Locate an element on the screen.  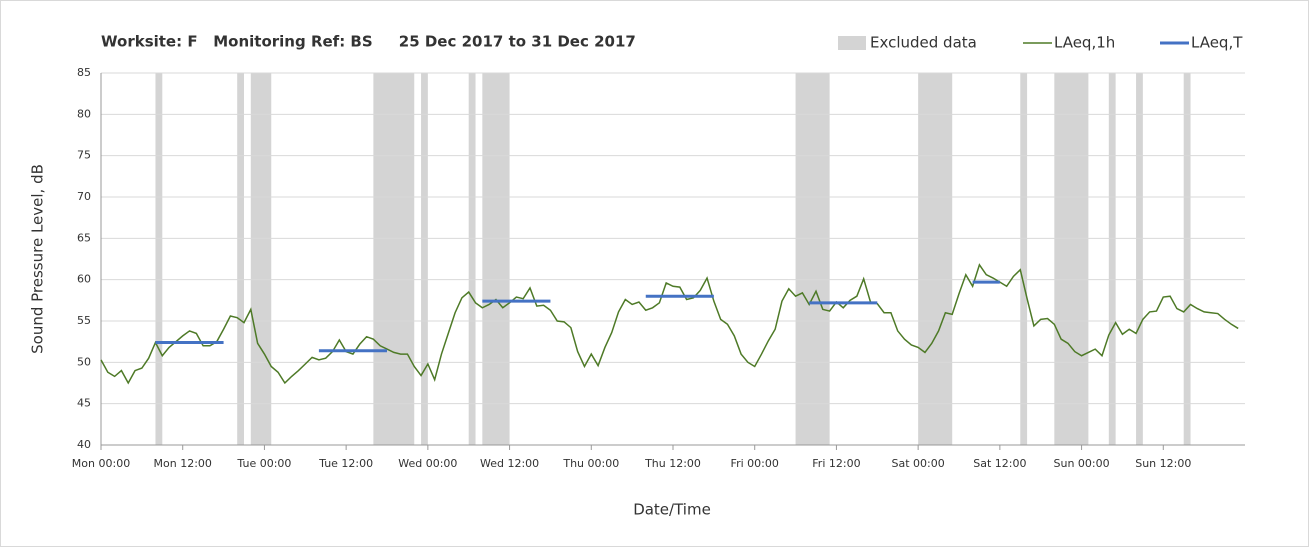
x-tick-label: Thu 00:00 is located at coordinates (590, 463).